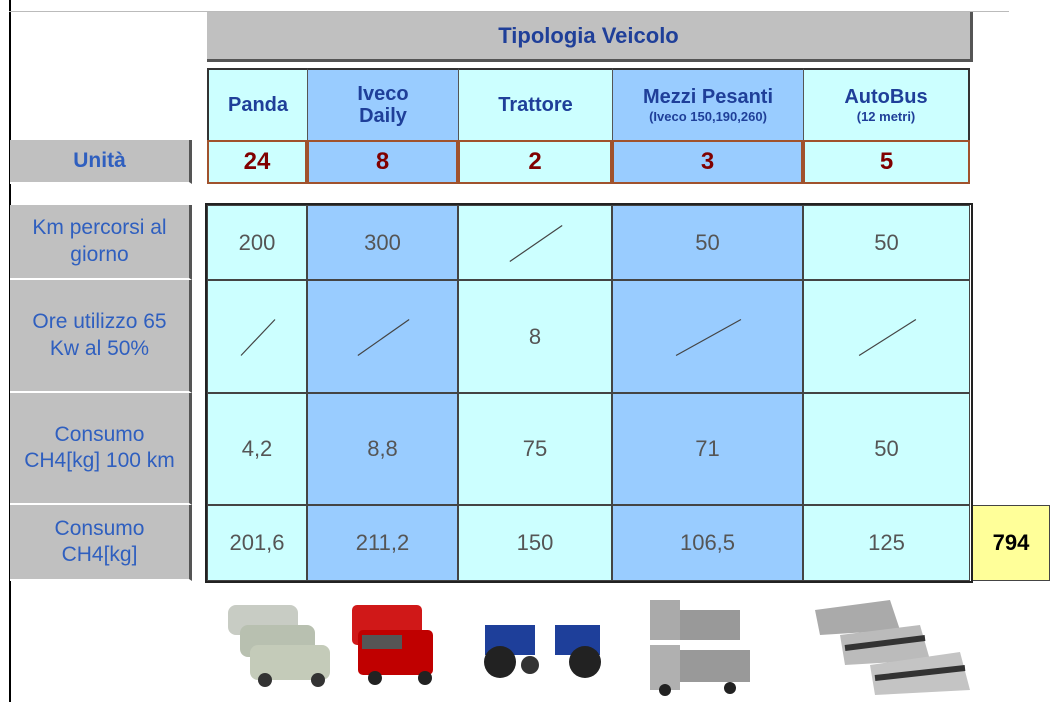 The image size is (1056, 710). Describe the element at coordinates (707, 449) in the screenshot. I see `data-cell: 71` at that location.